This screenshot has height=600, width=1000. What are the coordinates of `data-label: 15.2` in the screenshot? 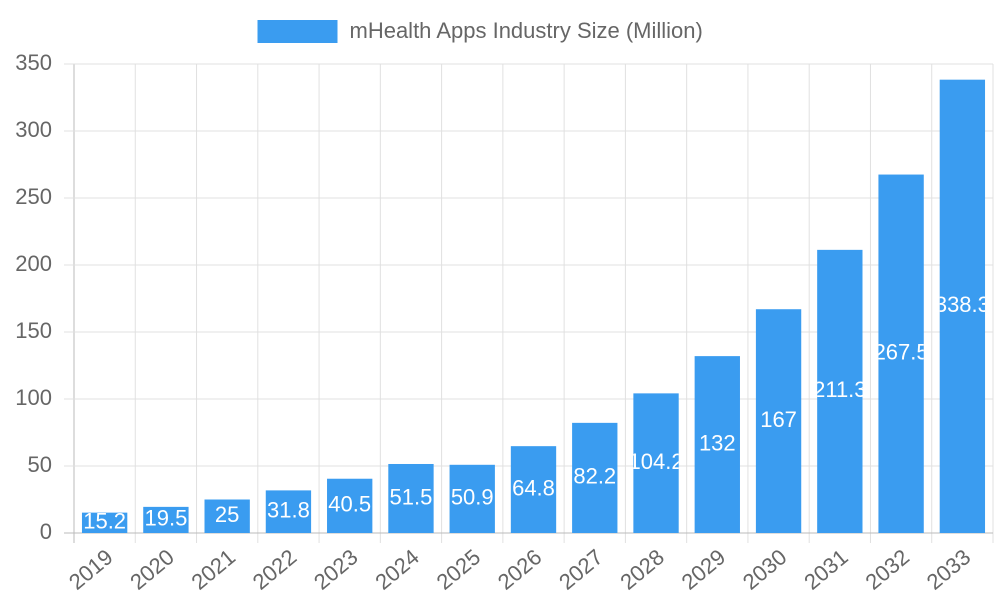 It's located at (104, 521).